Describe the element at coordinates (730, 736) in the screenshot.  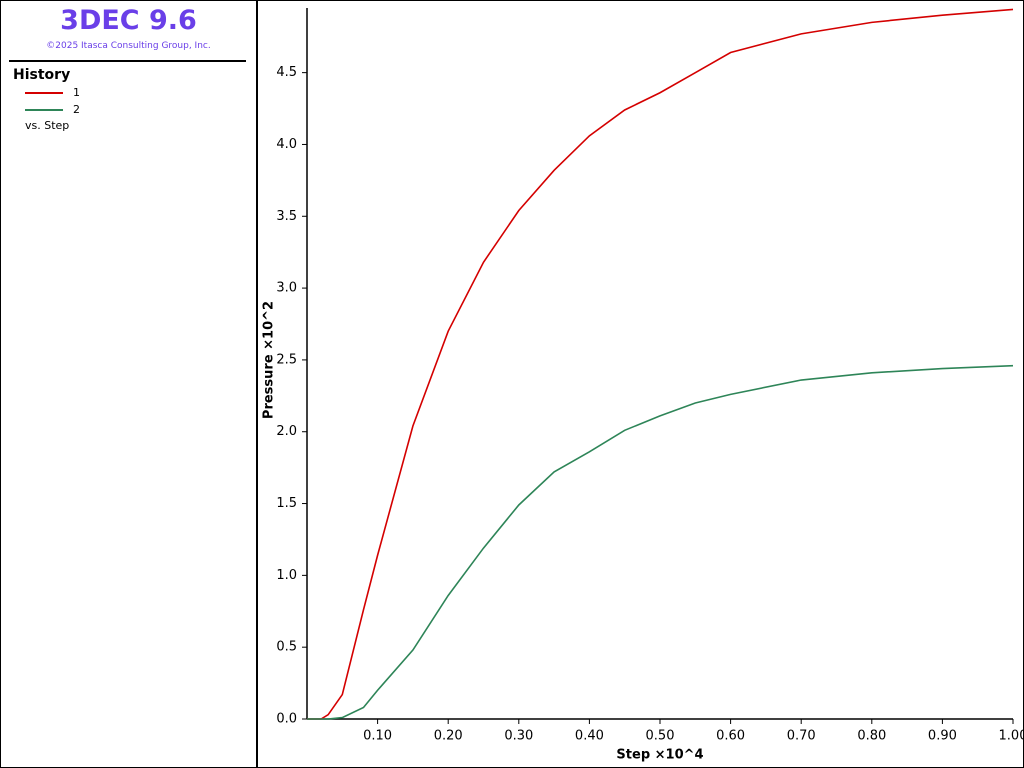
I see `x-tick-label: 0.60` at that location.